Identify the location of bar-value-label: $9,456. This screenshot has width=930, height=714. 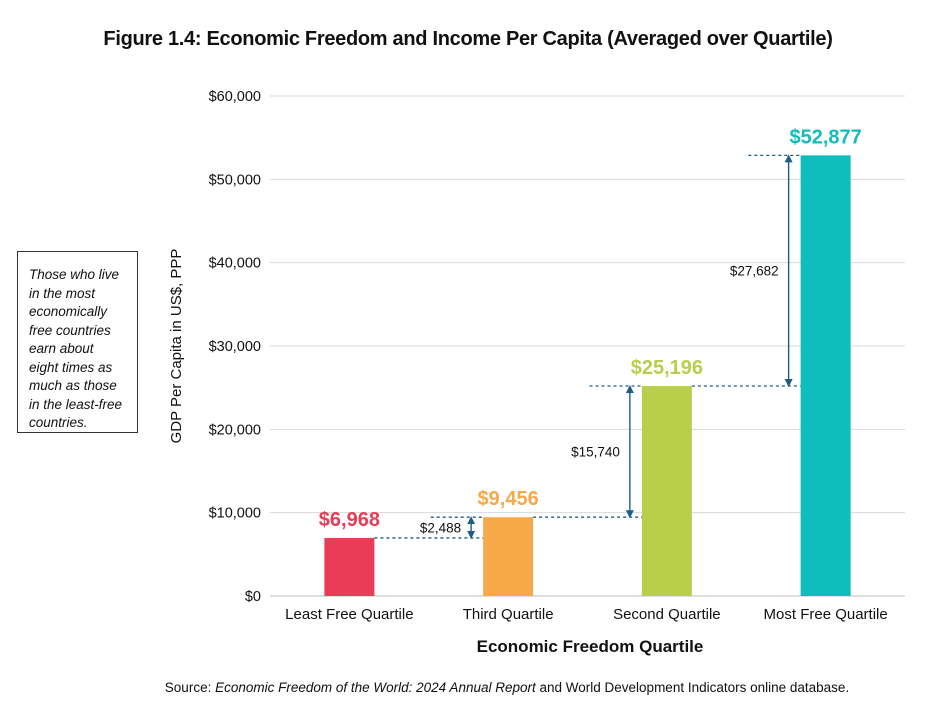
(508, 499).